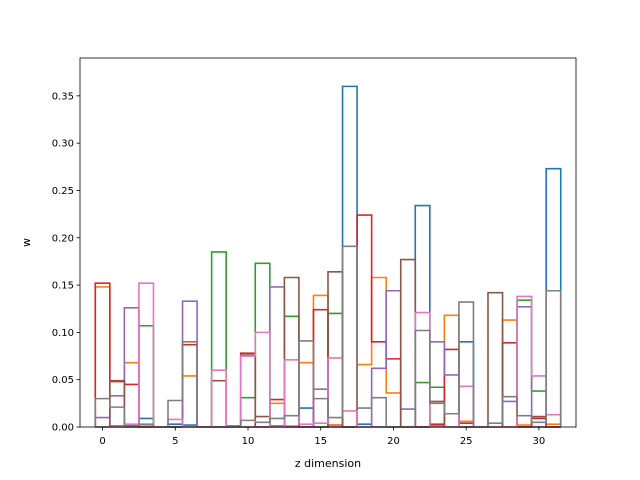  I want to click on y-tick-label: 0.15, so click(63, 286).